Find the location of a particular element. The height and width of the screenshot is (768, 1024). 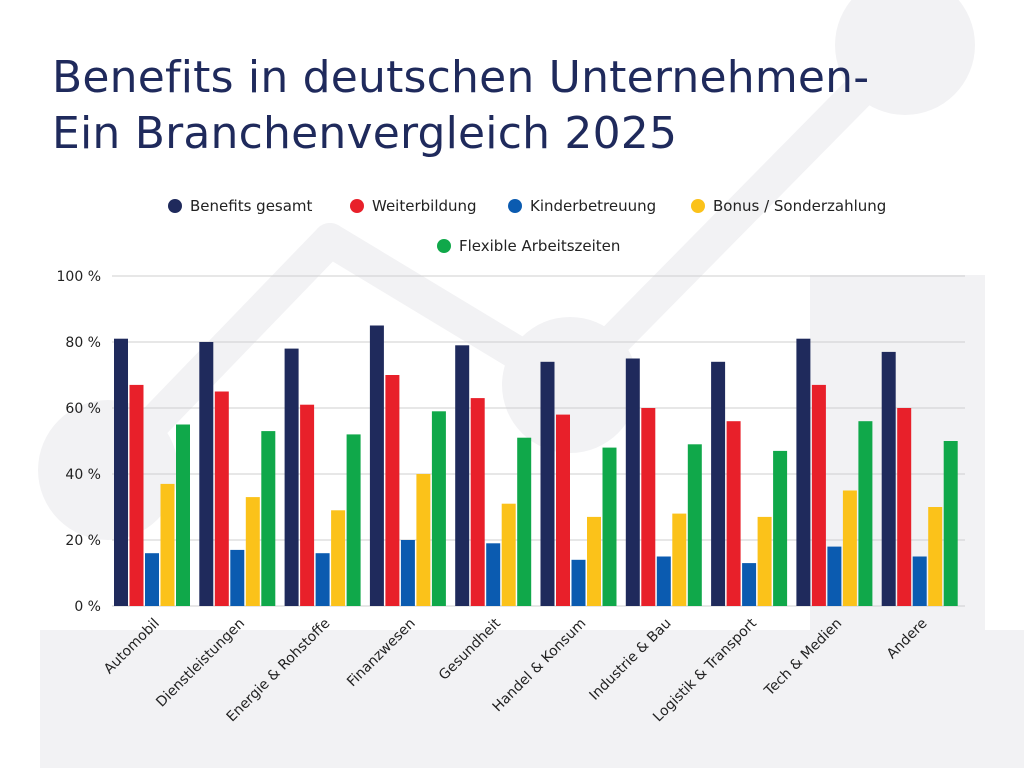

y-tick-label: 100 % is located at coordinates (79, 277).